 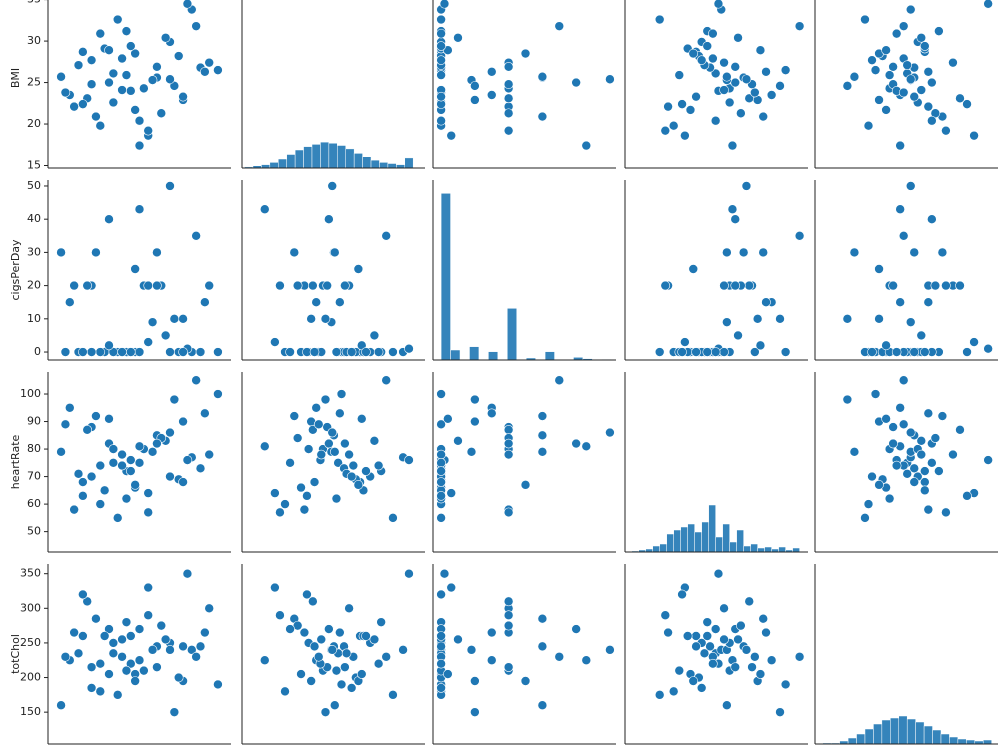 I want to click on y-tick-label: 15, so click(x=34, y=165).